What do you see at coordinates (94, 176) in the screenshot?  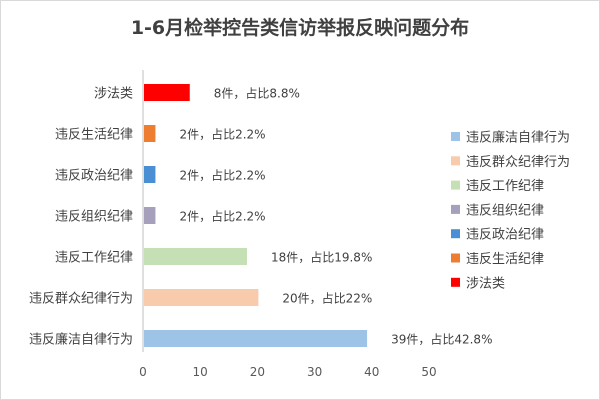 I see `category-label: 违反政治纪律` at bounding box center [94, 176].